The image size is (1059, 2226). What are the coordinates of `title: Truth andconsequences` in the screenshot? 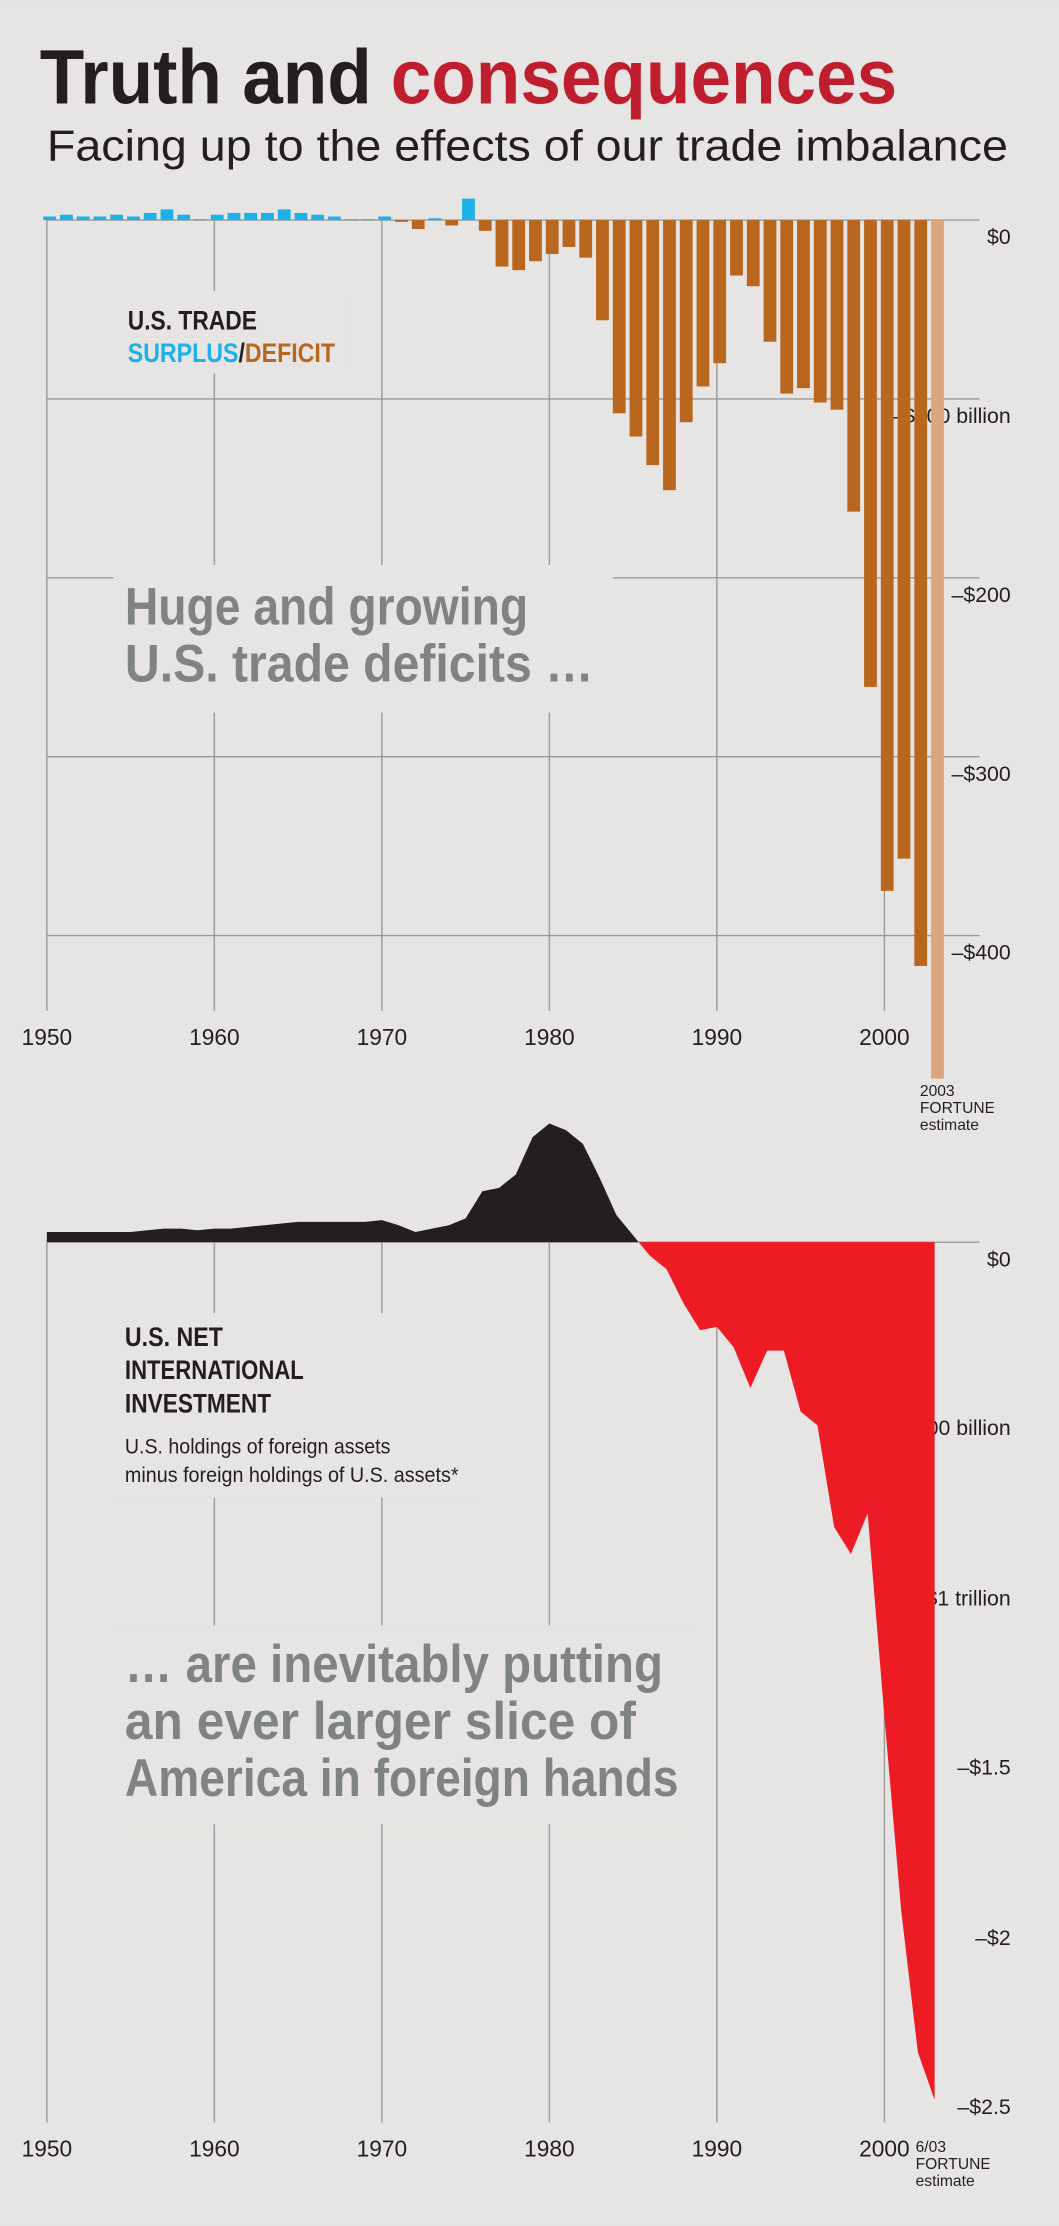 It's located at (468, 78).